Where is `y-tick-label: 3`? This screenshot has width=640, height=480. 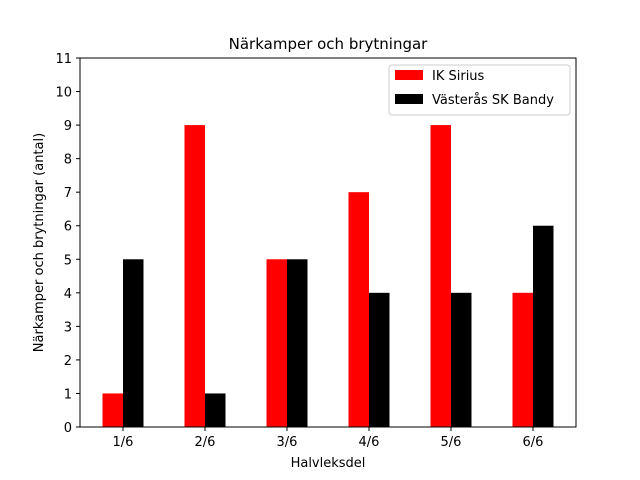
y-tick-label: 3 is located at coordinates (68, 327).